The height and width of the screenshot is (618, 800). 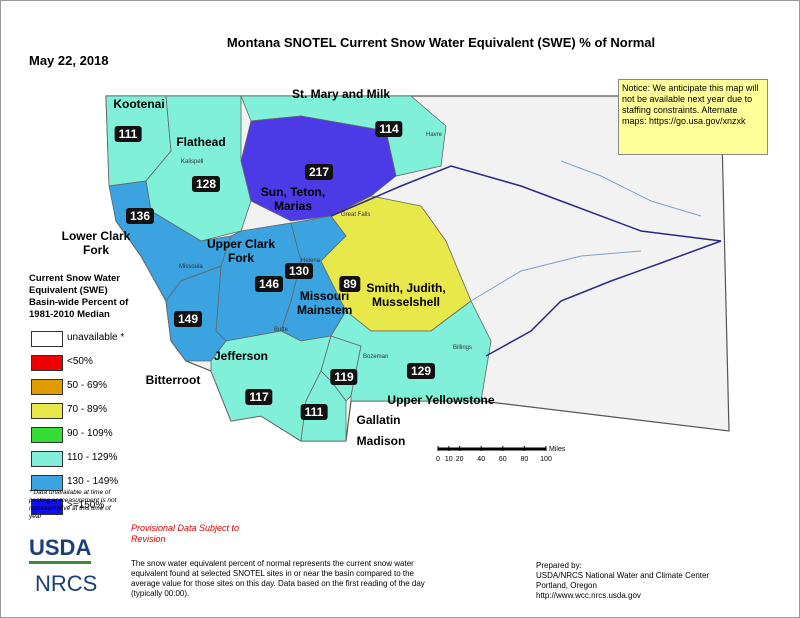 What do you see at coordinates (93, 481) in the screenshot?
I see `legend-label: 130 - 149%` at bounding box center [93, 481].